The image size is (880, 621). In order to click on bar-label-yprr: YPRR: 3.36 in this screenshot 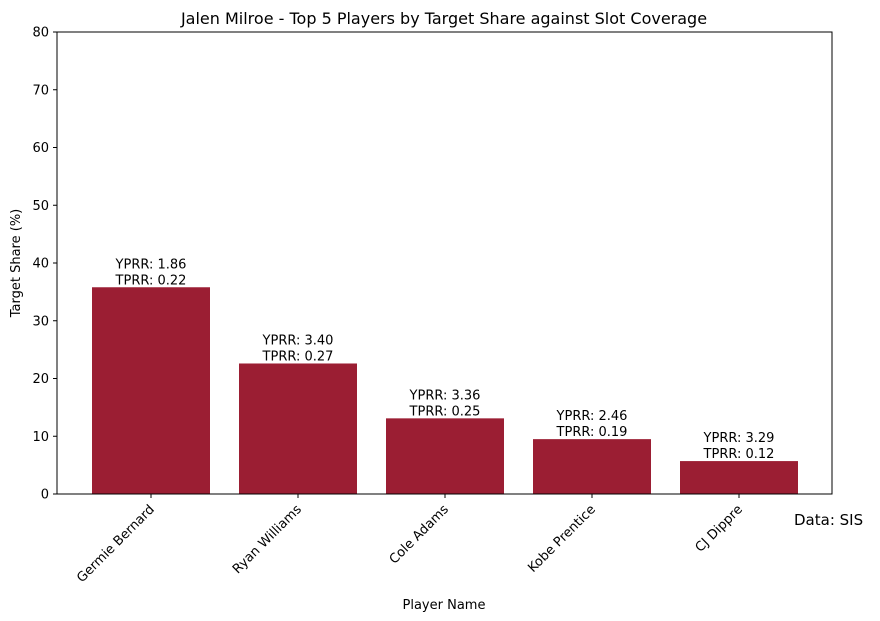, I will do `click(445, 395)`.